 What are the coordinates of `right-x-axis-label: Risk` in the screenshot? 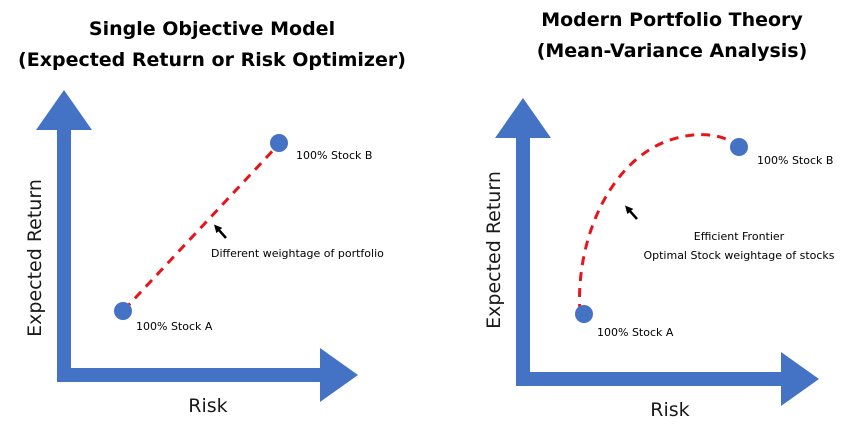 It's located at (669, 410).